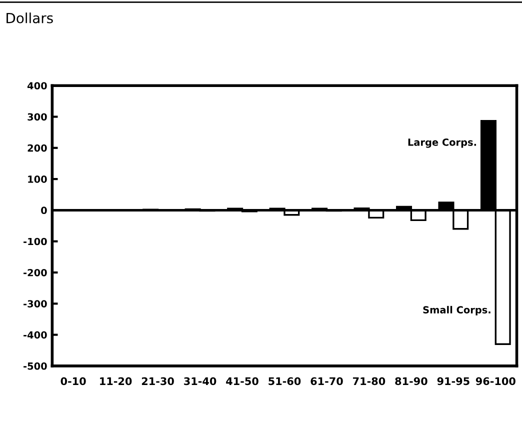 This screenshot has height=428, width=522. What do you see at coordinates (35, 366) in the screenshot?
I see `y-tick-label: -500` at bounding box center [35, 366].